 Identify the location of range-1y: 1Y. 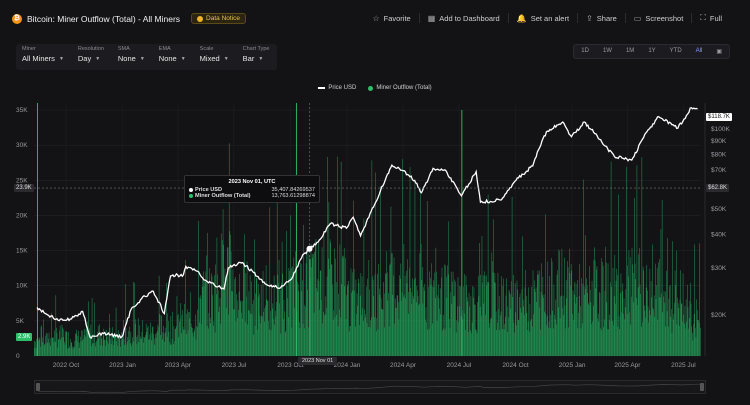
(652, 51).